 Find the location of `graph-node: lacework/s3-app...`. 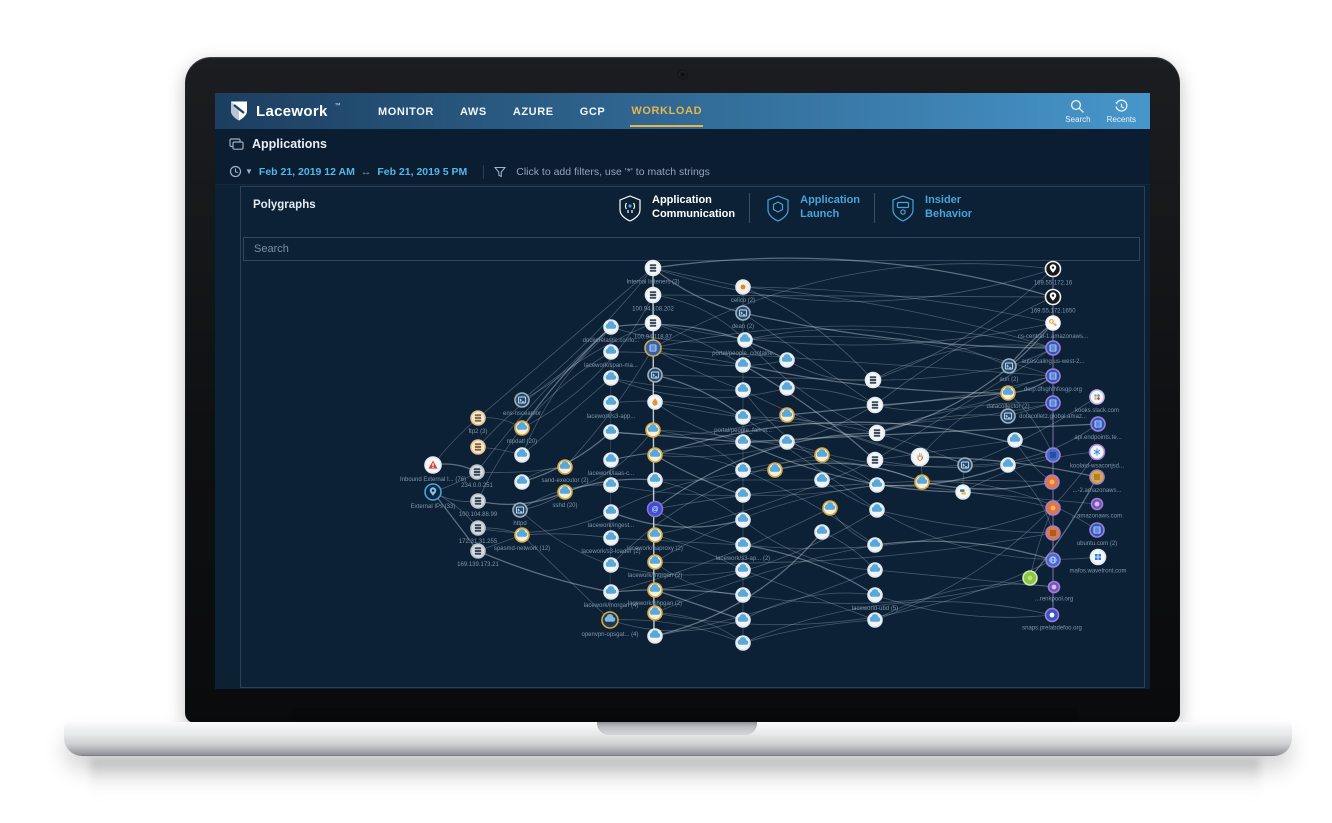

graph-node: lacework/s3-app... is located at coordinates (611, 407).